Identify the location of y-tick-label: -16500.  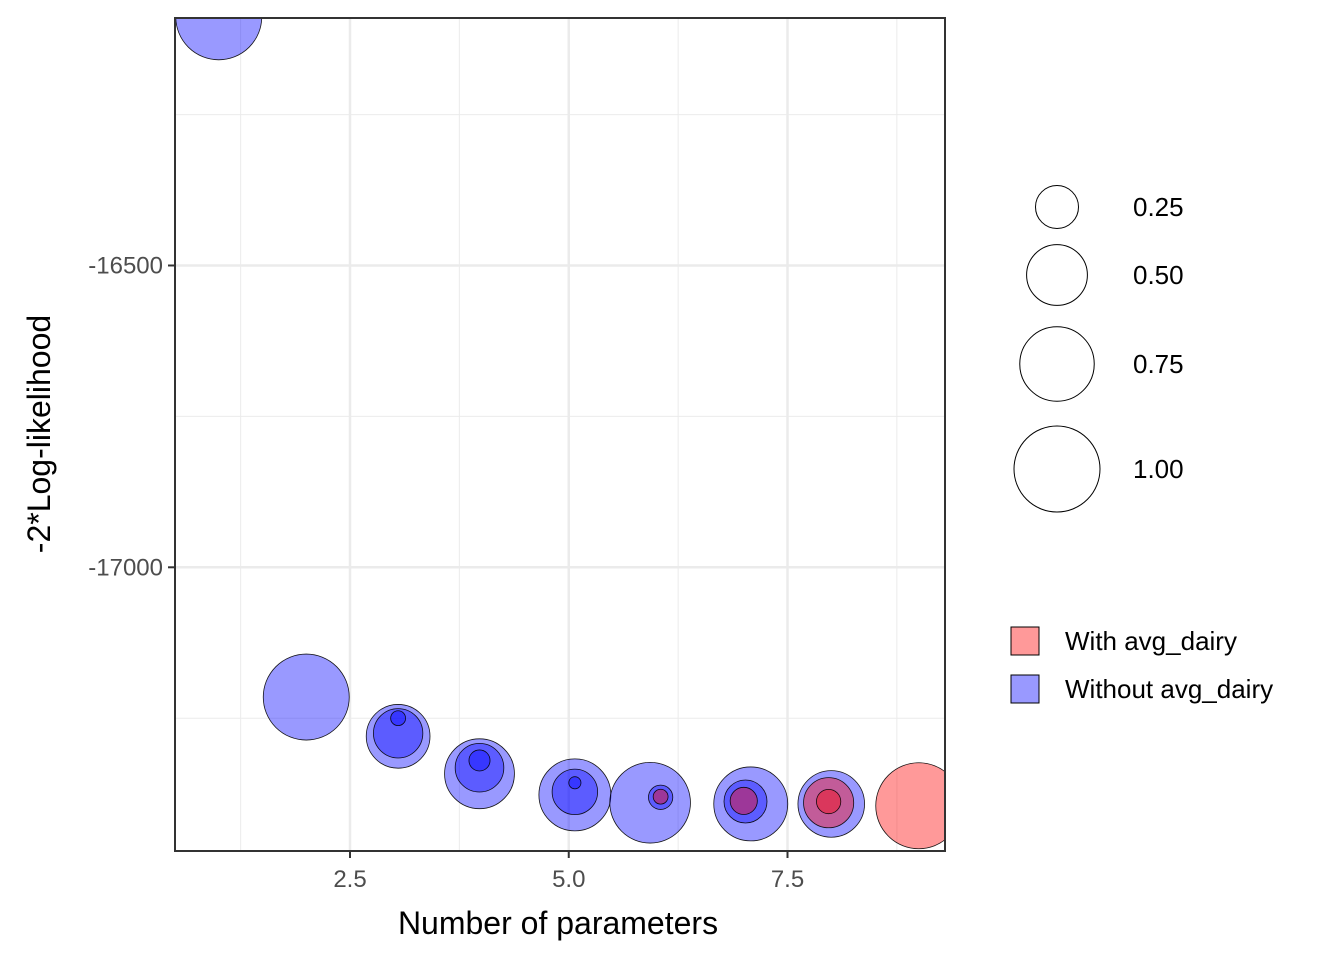
(125, 265).